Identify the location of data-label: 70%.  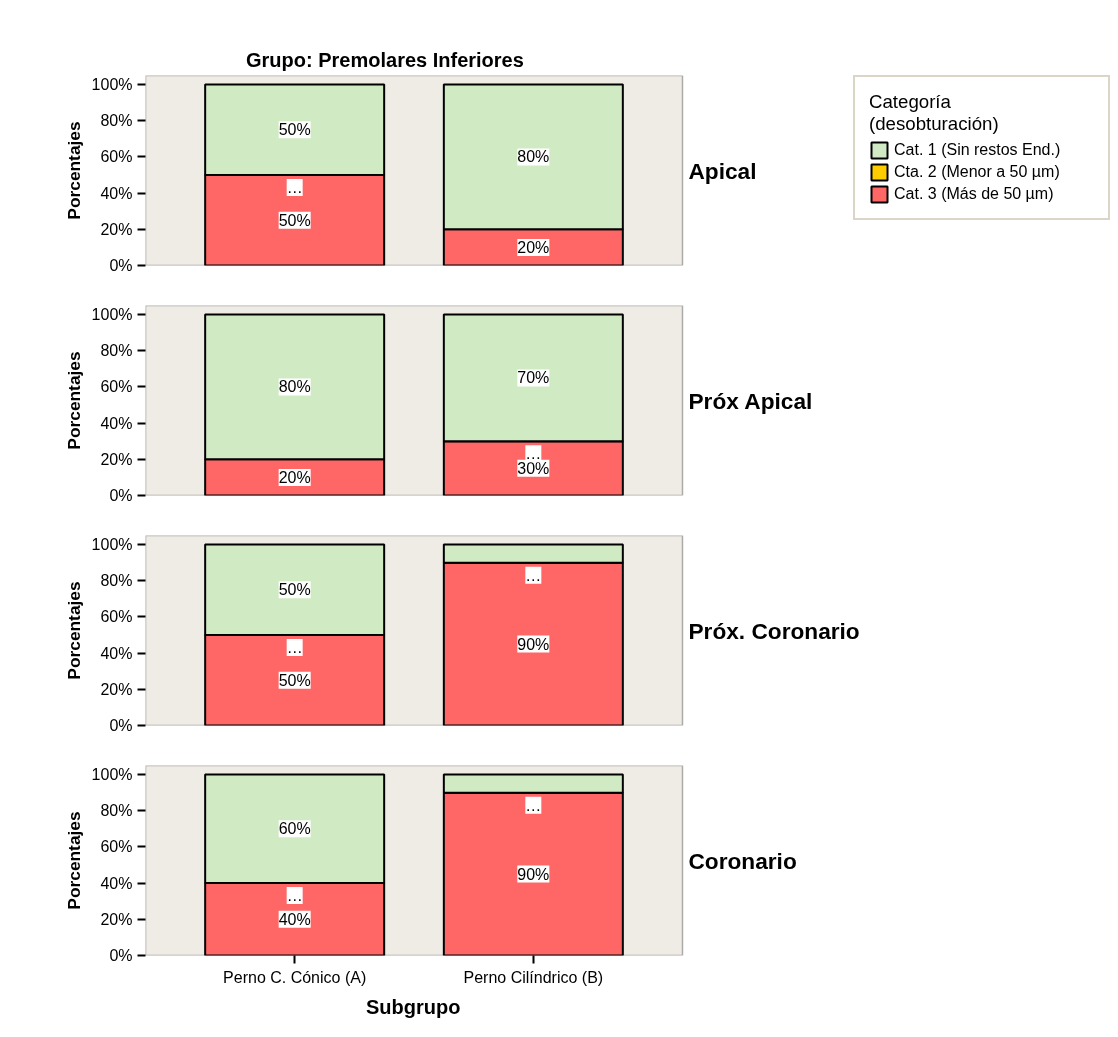
(533, 378).